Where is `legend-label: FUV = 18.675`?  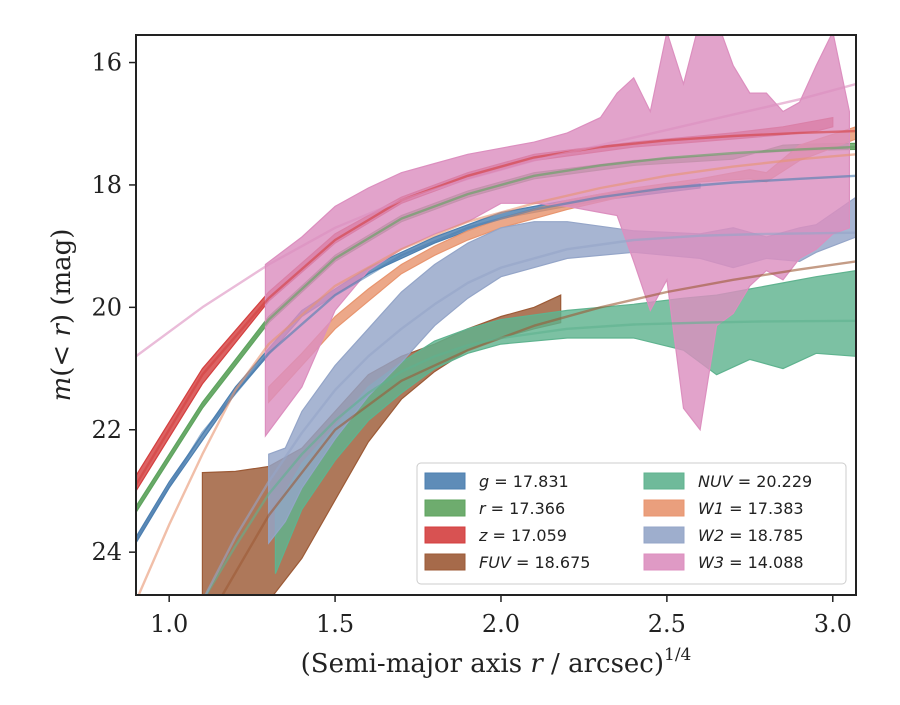
legend-label: FUV = 18.675 is located at coordinates (534, 562).